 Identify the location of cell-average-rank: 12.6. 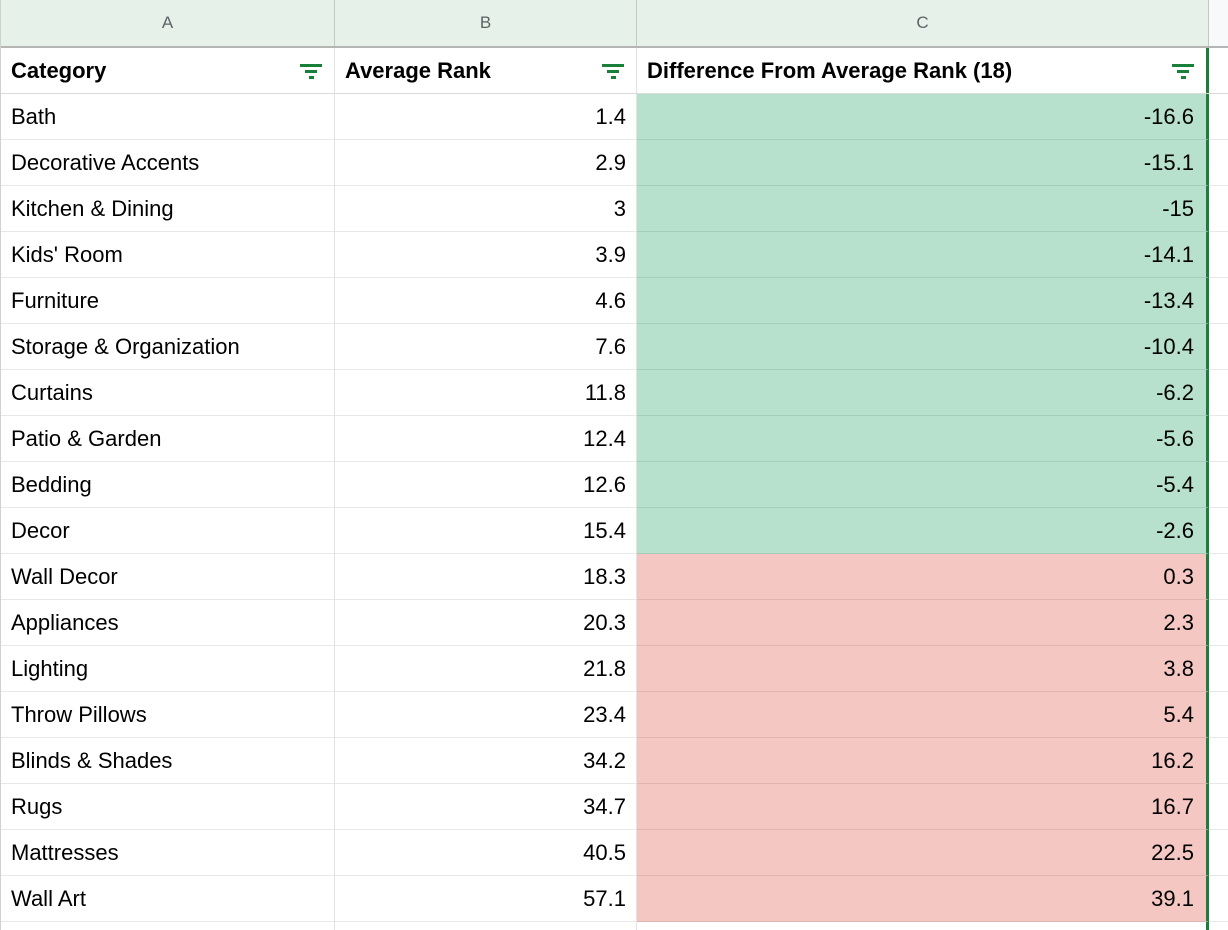
(486, 485).